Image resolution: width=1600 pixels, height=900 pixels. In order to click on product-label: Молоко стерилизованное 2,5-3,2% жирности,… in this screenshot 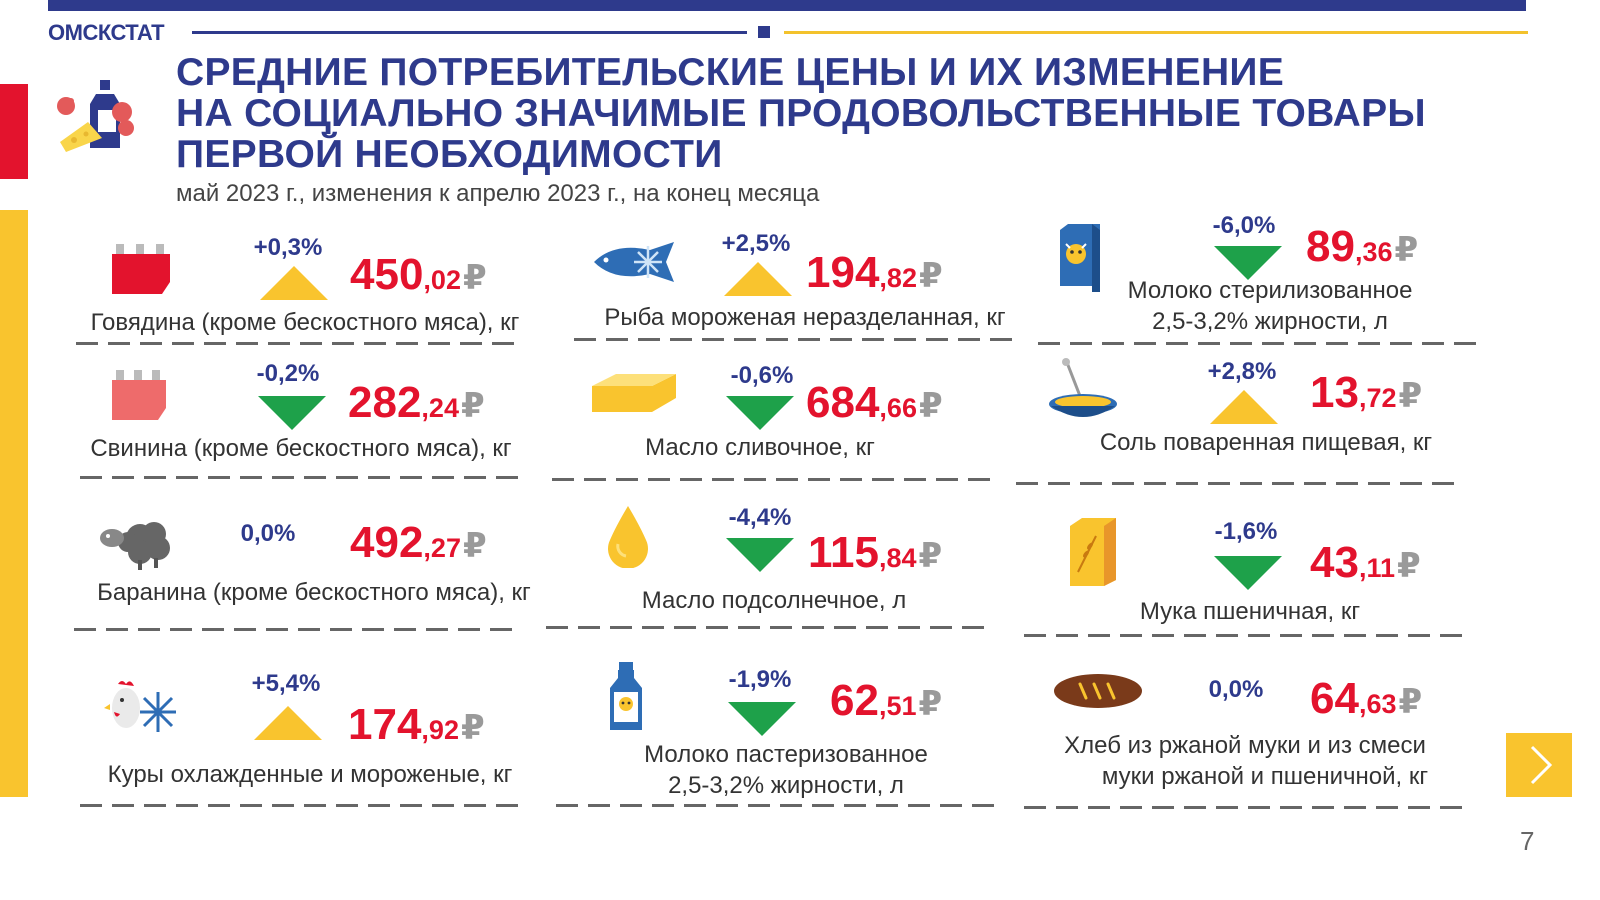, I will do `click(1270, 306)`.